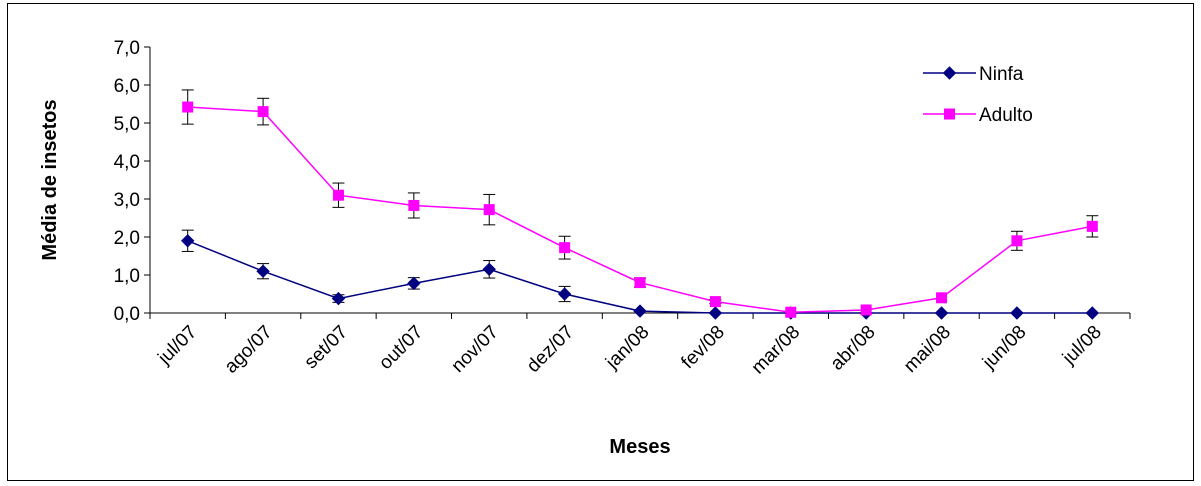 The width and height of the screenshot is (1201, 486). What do you see at coordinates (475, 349) in the screenshot?
I see `x-tick-label: nov/07` at bounding box center [475, 349].